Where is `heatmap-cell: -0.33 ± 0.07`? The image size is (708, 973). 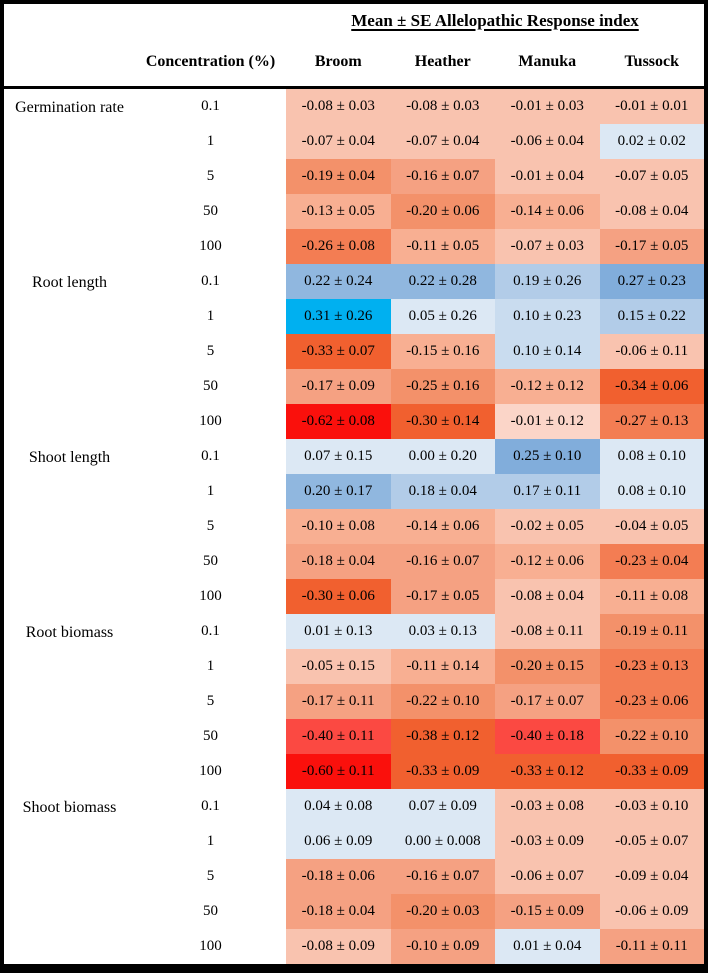 heatmap-cell: -0.33 ± 0.07 is located at coordinates (338, 351).